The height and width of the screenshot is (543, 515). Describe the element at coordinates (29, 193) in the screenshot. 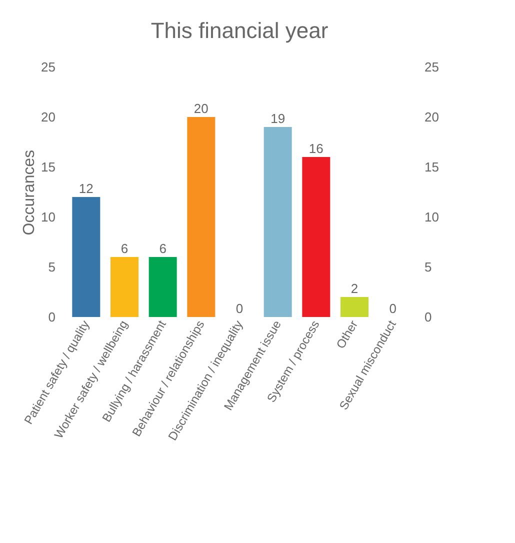

I see `y-axis-title: Occurances` at that location.